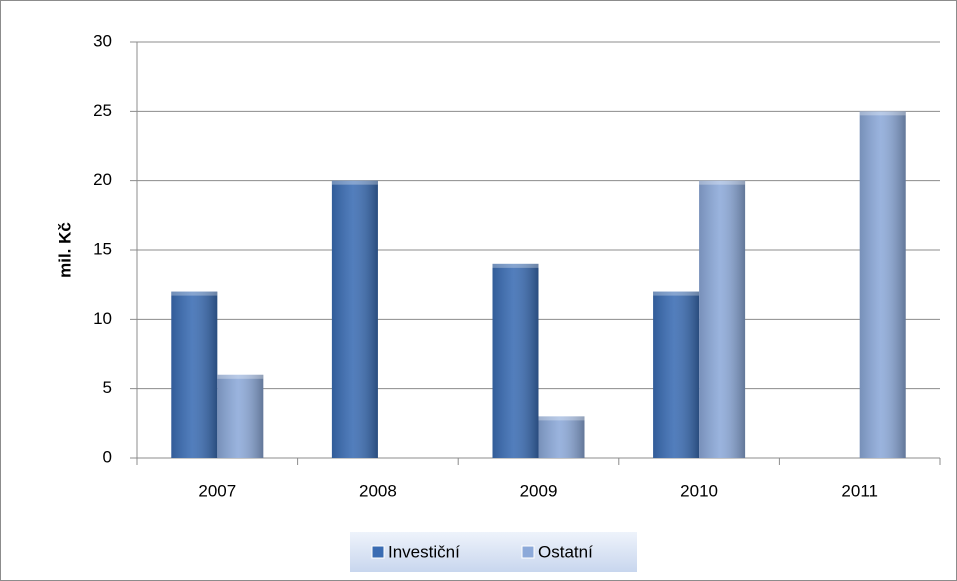  Describe the element at coordinates (107, 387) in the screenshot. I see `y-tick-label: 5` at that location.